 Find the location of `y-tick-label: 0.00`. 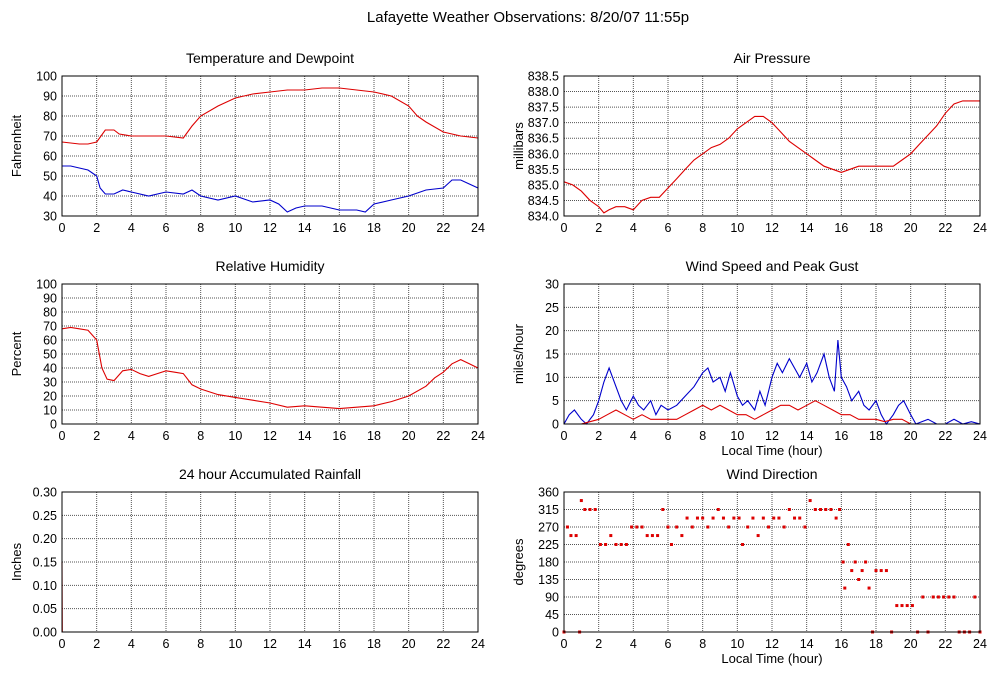

y-tick-label: 0.00 is located at coordinates (45, 633).